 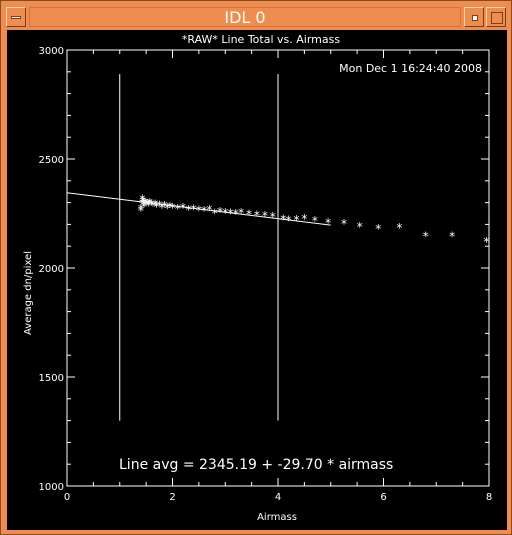 I want to click on x-axis-label: Airmass, so click(x=277, y=517).